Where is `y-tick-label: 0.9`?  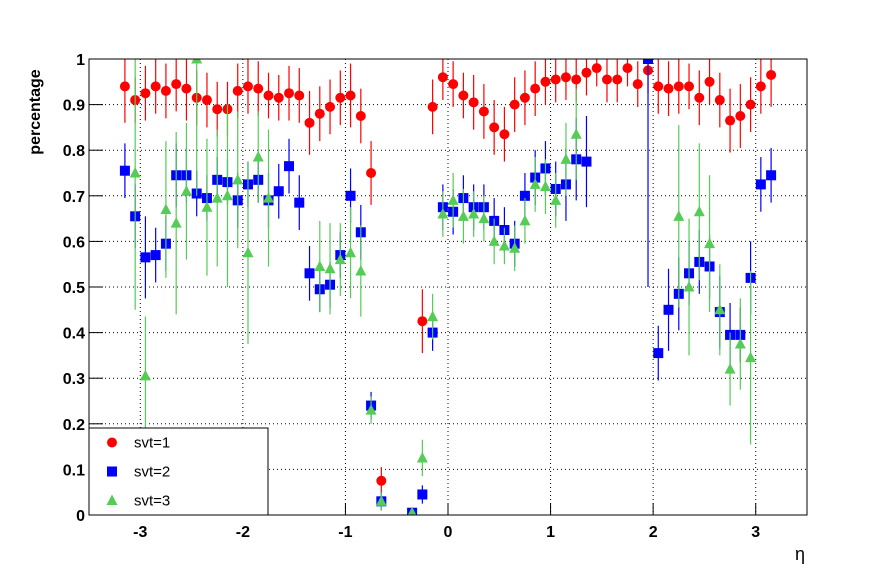
y-tick-label: 0.9 is located at coordinates (74, 106).